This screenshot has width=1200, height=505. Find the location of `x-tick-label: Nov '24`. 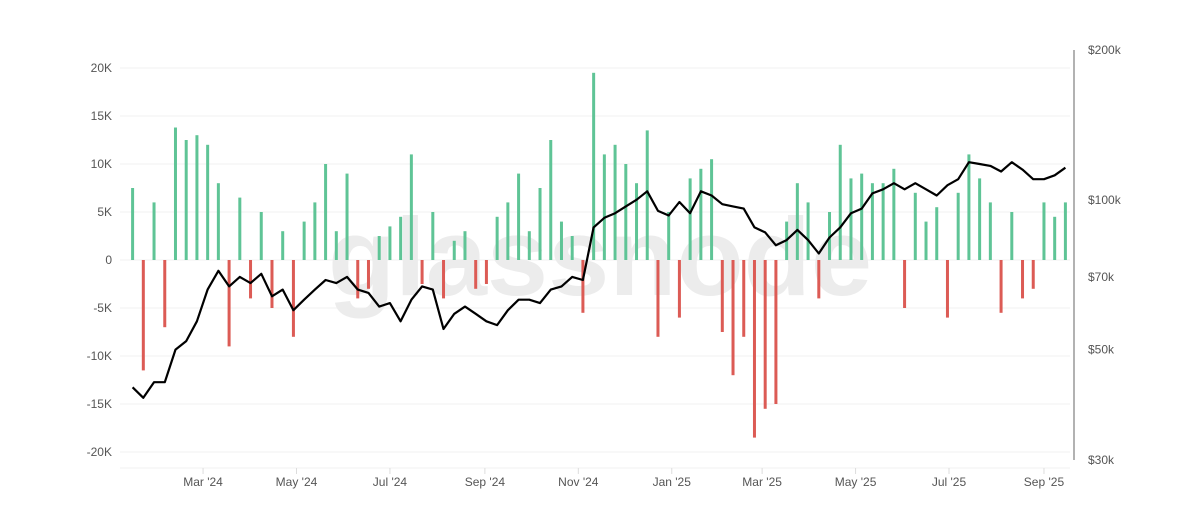

x-tick-label: Nov '24 is located at coordinates (578, 482).